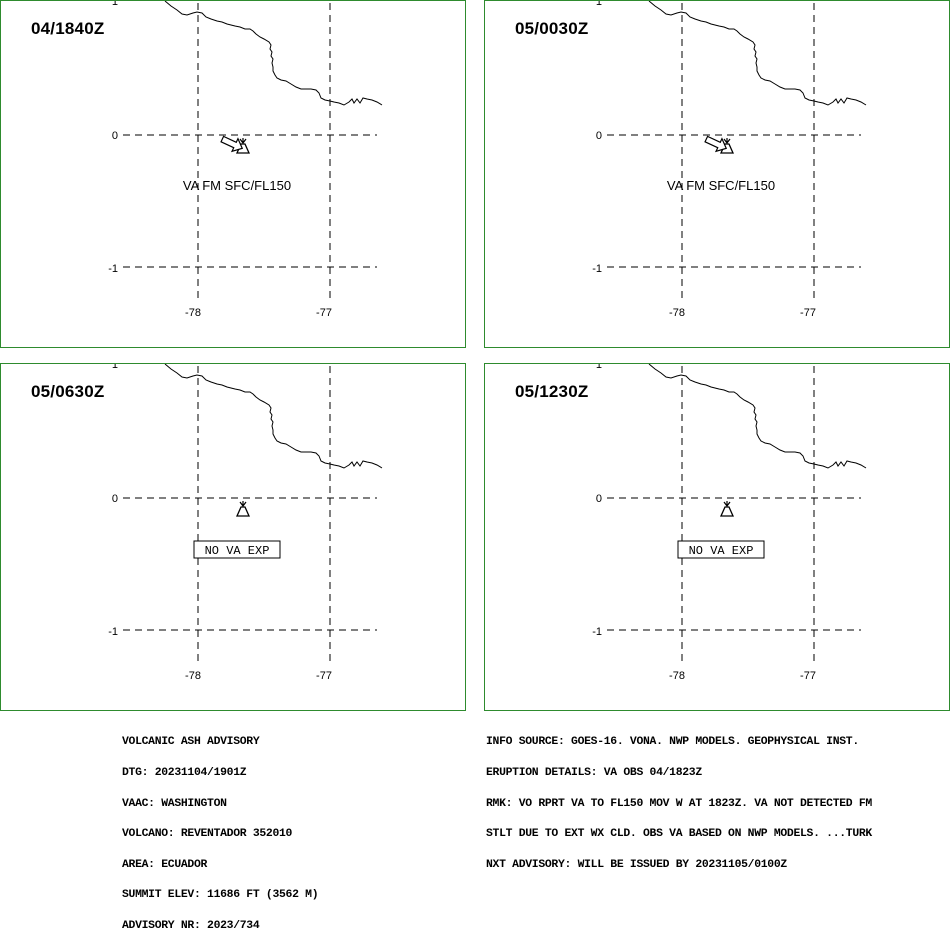  What do you see at coordinates (220, 895) in the screenshot?
I see `advisory-line: SUMMIT ELEV: 11686 FT (3562 M)` at bounding box center [220, 895].